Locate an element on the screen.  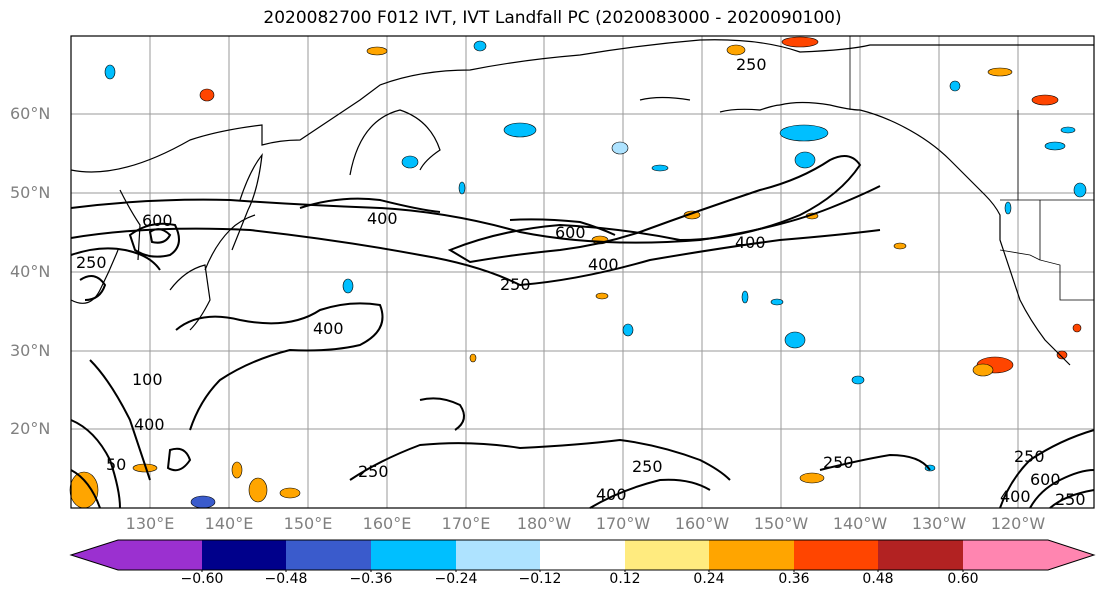
lon-label: 180°W is located at coordinates (544, 523).